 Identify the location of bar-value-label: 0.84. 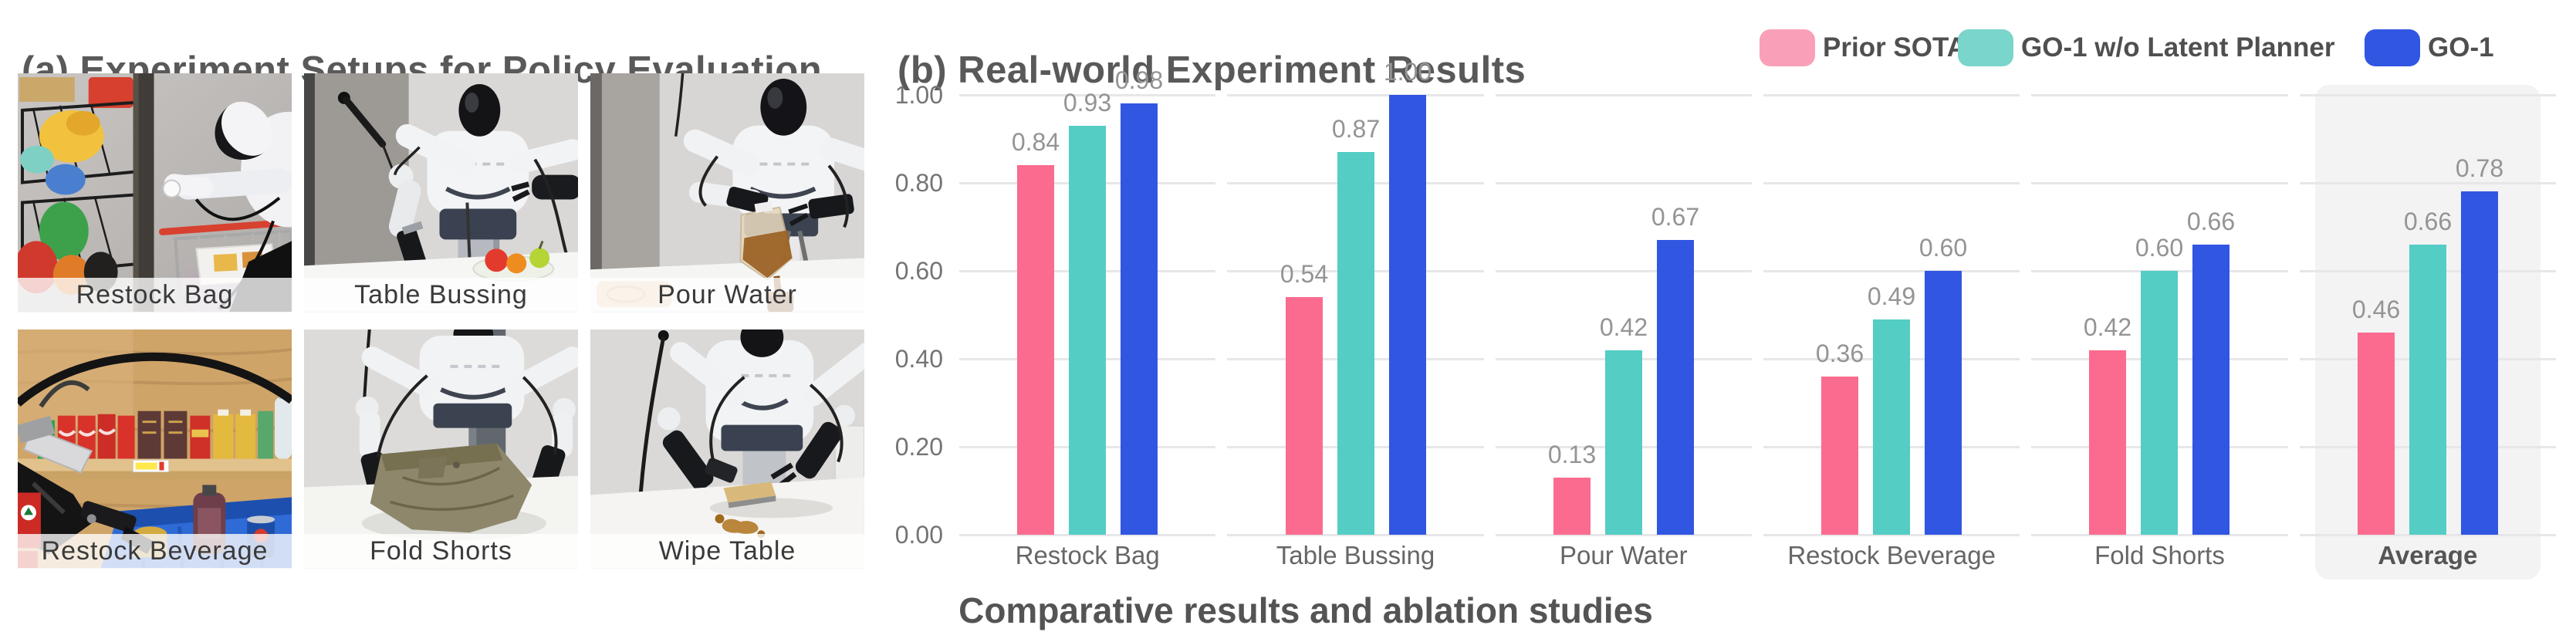
(1035, 142).